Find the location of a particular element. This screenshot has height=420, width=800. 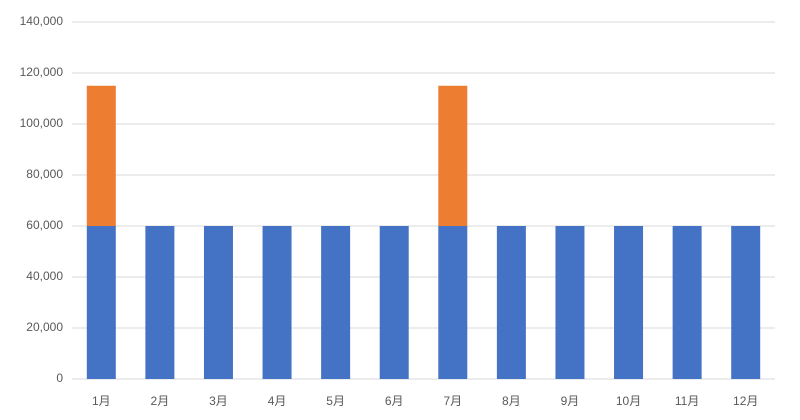

x-tick-label: 8月 is located at coordinates (511, 401).